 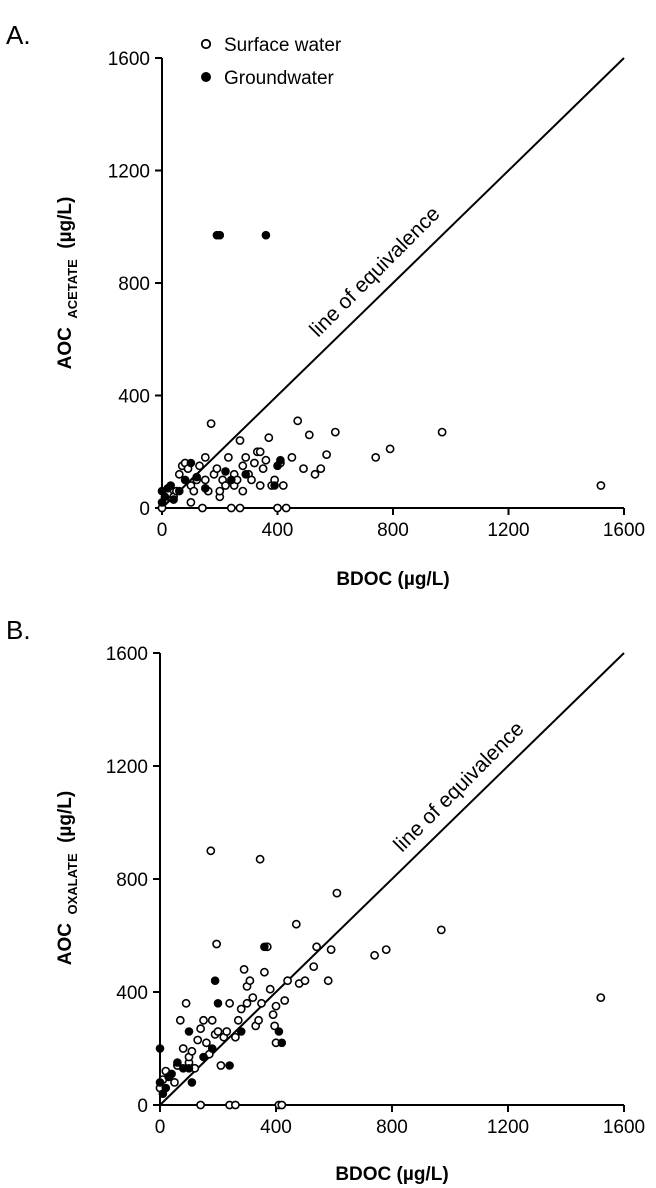 What do you see at coordinates (127, 767) in the screenshot?
I see `panel-b-y-tick-label: 1200` at bounding box center [127, 767].